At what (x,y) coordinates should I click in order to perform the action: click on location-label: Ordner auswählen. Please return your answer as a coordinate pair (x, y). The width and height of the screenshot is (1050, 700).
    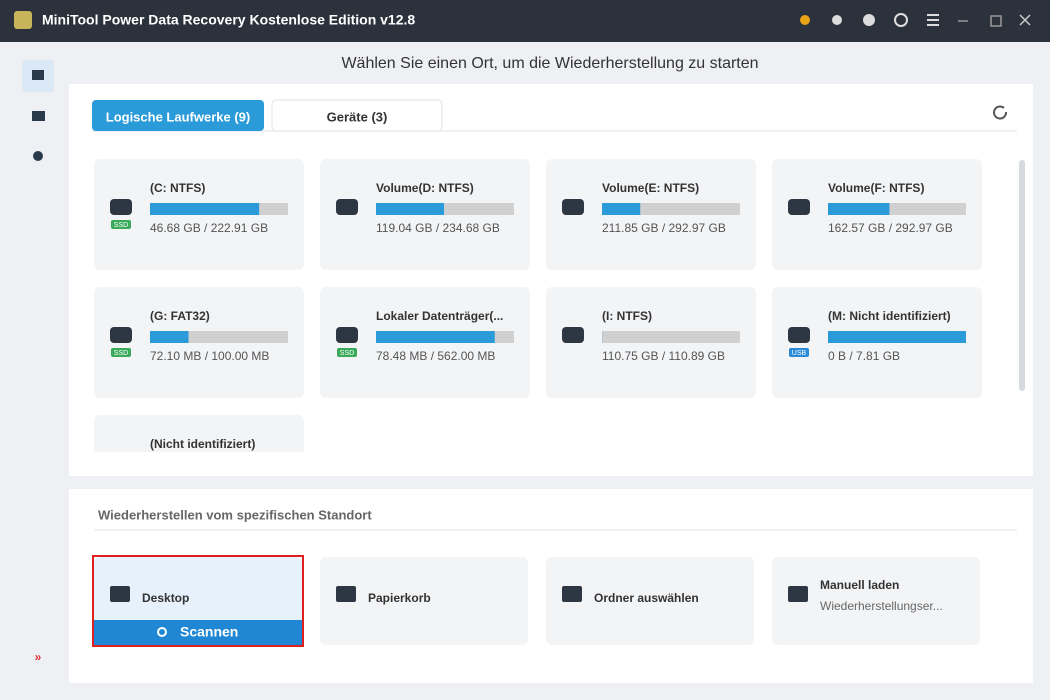
    Looking at the image, I should click on (646, 598).